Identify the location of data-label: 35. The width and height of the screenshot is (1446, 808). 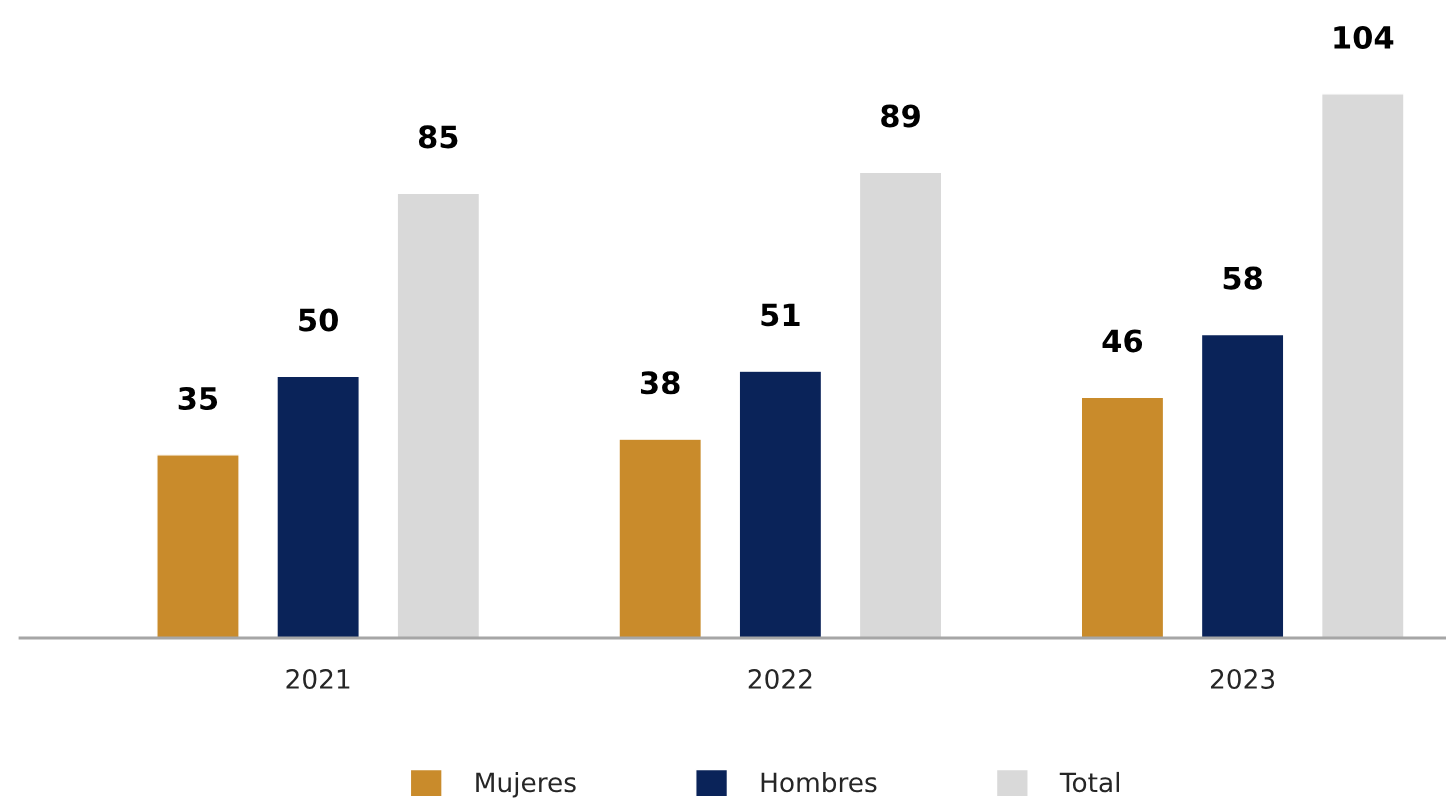
(198, 398).